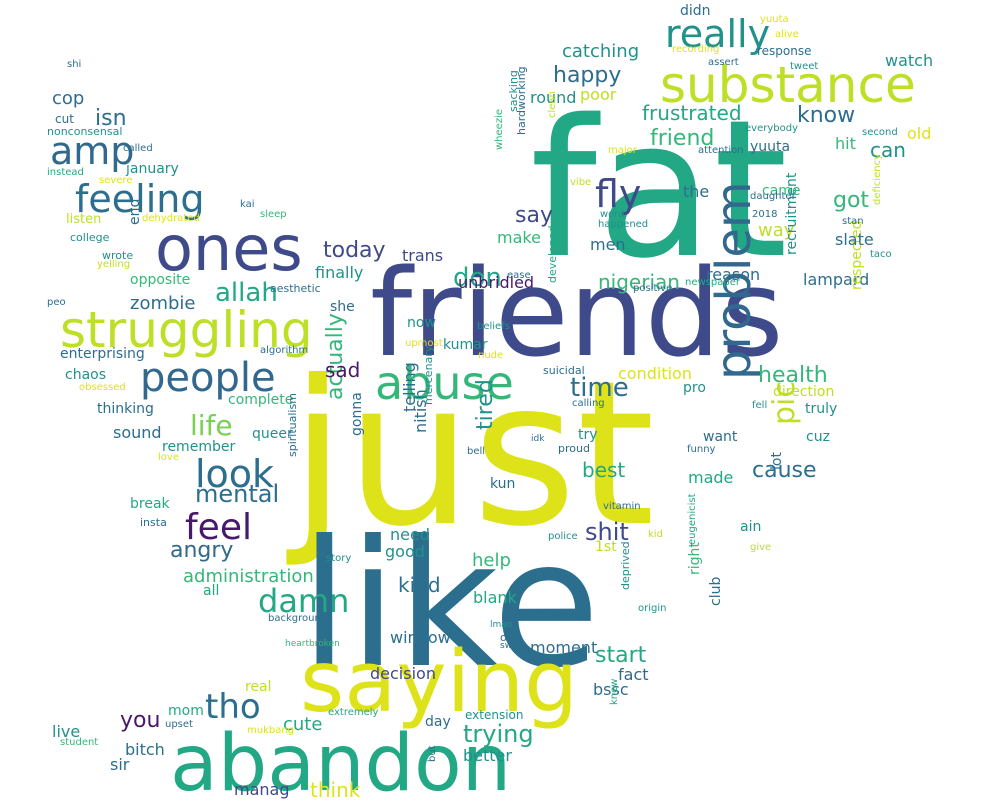  What do you see at coordinates (339, 558) in the screenshot?
I see `cloud-word: story` at bounding box center [339, 558].